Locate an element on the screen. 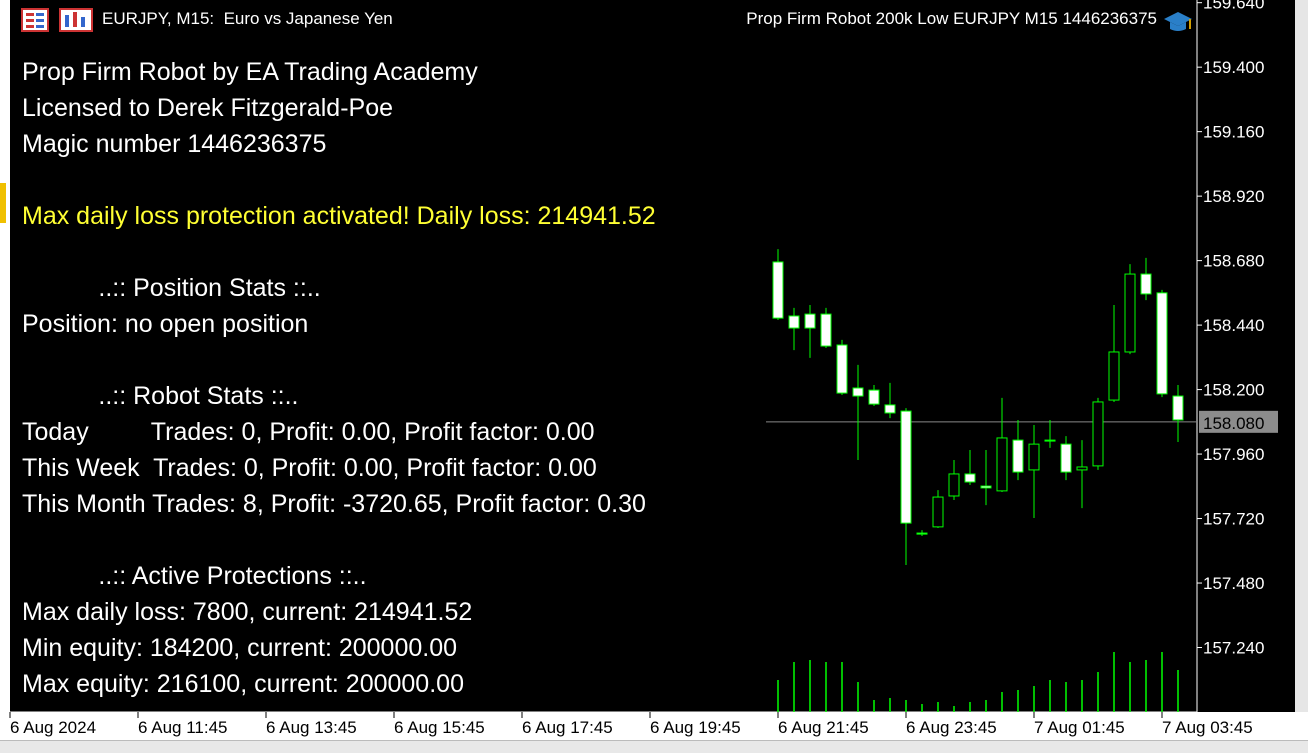  current-price-label: 158.080 is located at coordinates (1233, 423).